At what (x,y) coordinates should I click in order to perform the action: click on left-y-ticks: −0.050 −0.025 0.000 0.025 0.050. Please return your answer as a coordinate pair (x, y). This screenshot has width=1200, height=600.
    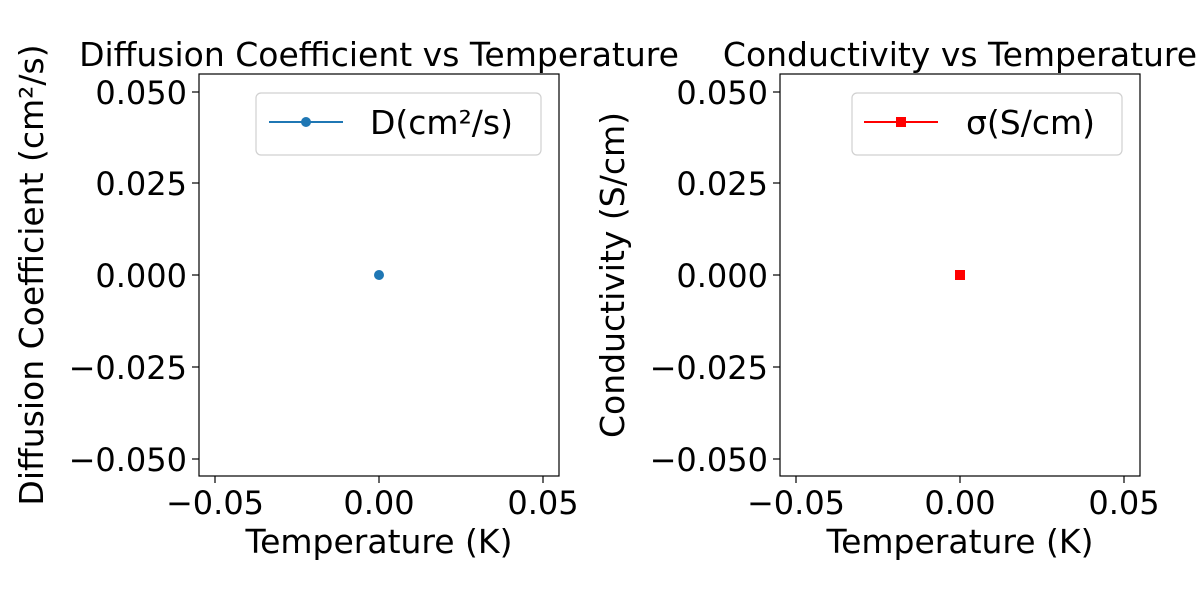
    Looking at the image, I should click on (134, 276).